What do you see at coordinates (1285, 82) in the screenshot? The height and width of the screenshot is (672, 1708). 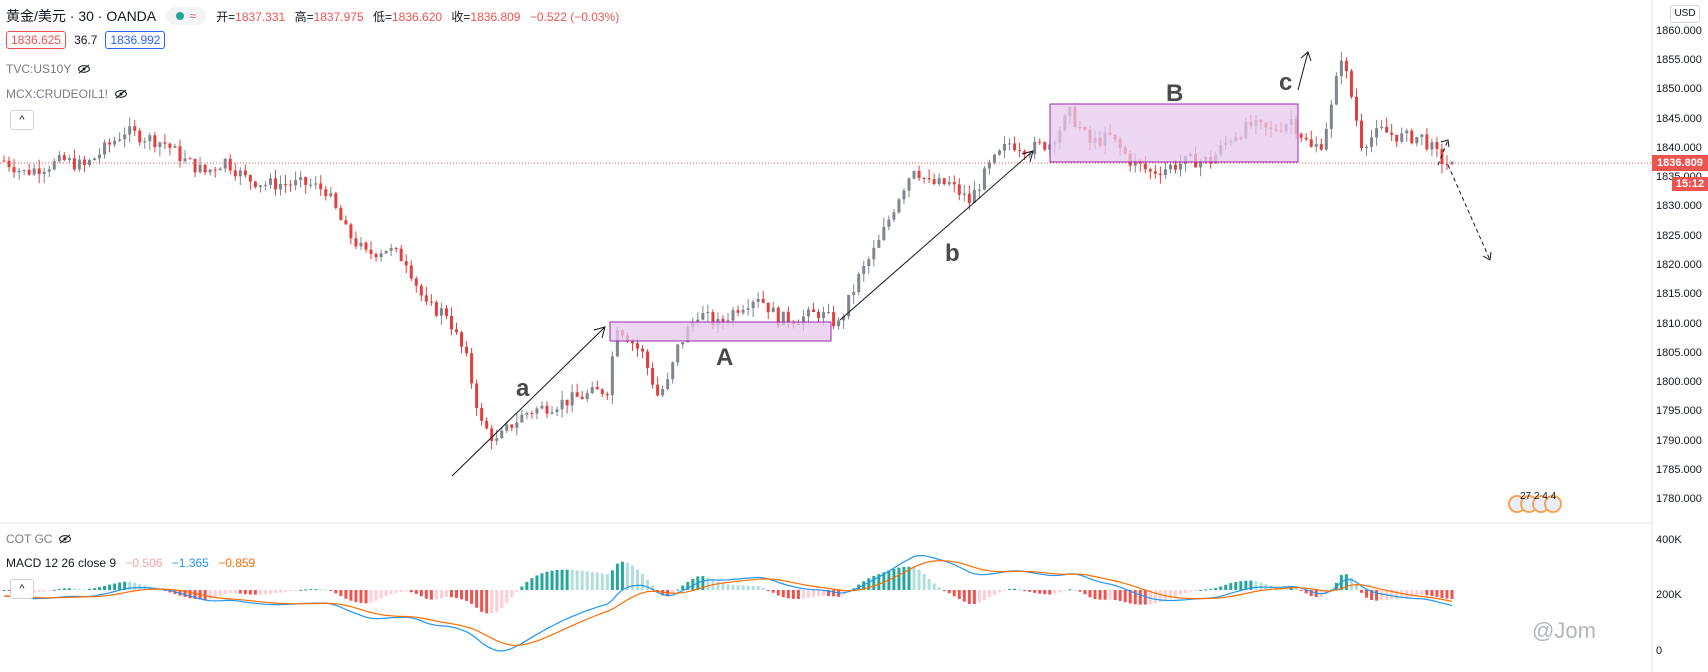 I see `wave-label-c: c` at bounding box center [1285, 82].